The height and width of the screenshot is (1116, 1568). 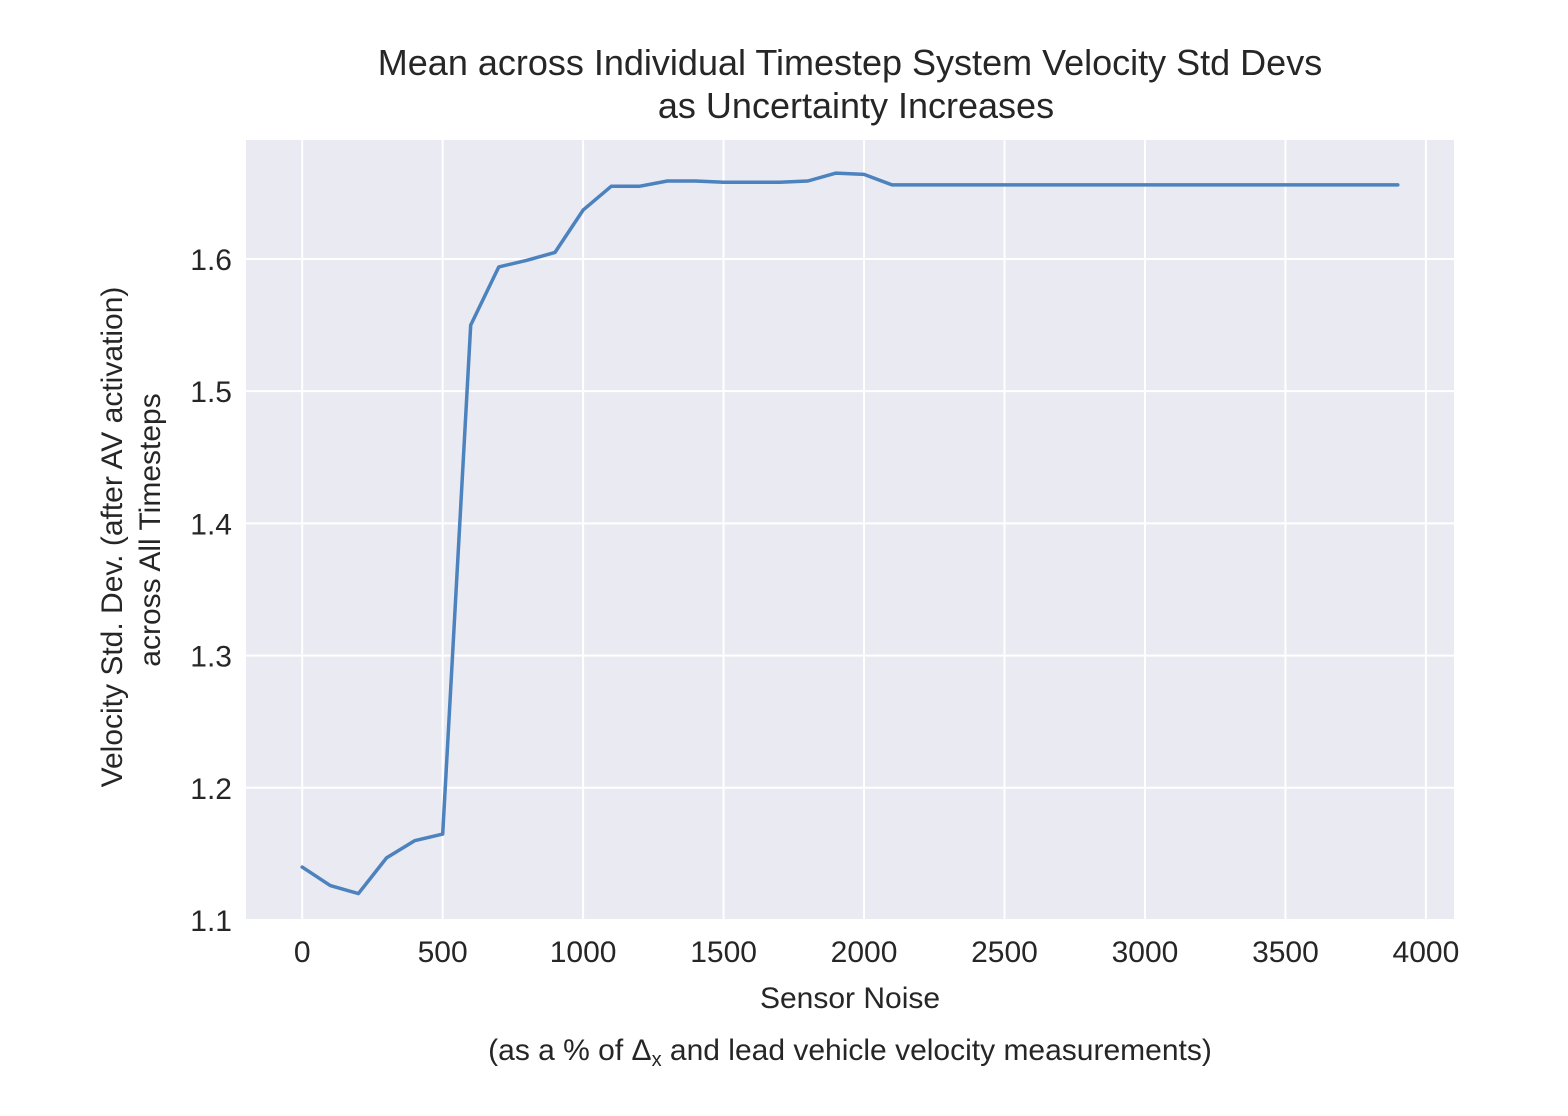 I want to click on y-tick-label: 1.5, so click(x=211, y=392).